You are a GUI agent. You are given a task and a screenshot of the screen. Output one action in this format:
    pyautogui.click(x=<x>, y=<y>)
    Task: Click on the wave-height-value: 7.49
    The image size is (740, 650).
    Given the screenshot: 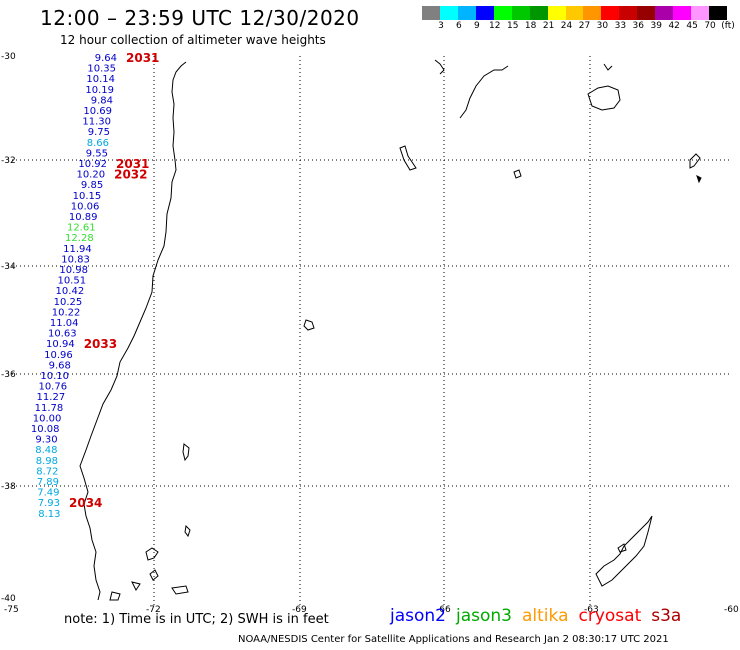 What is the action you would take?
    pyautogui.click(x=48, y=493)
    